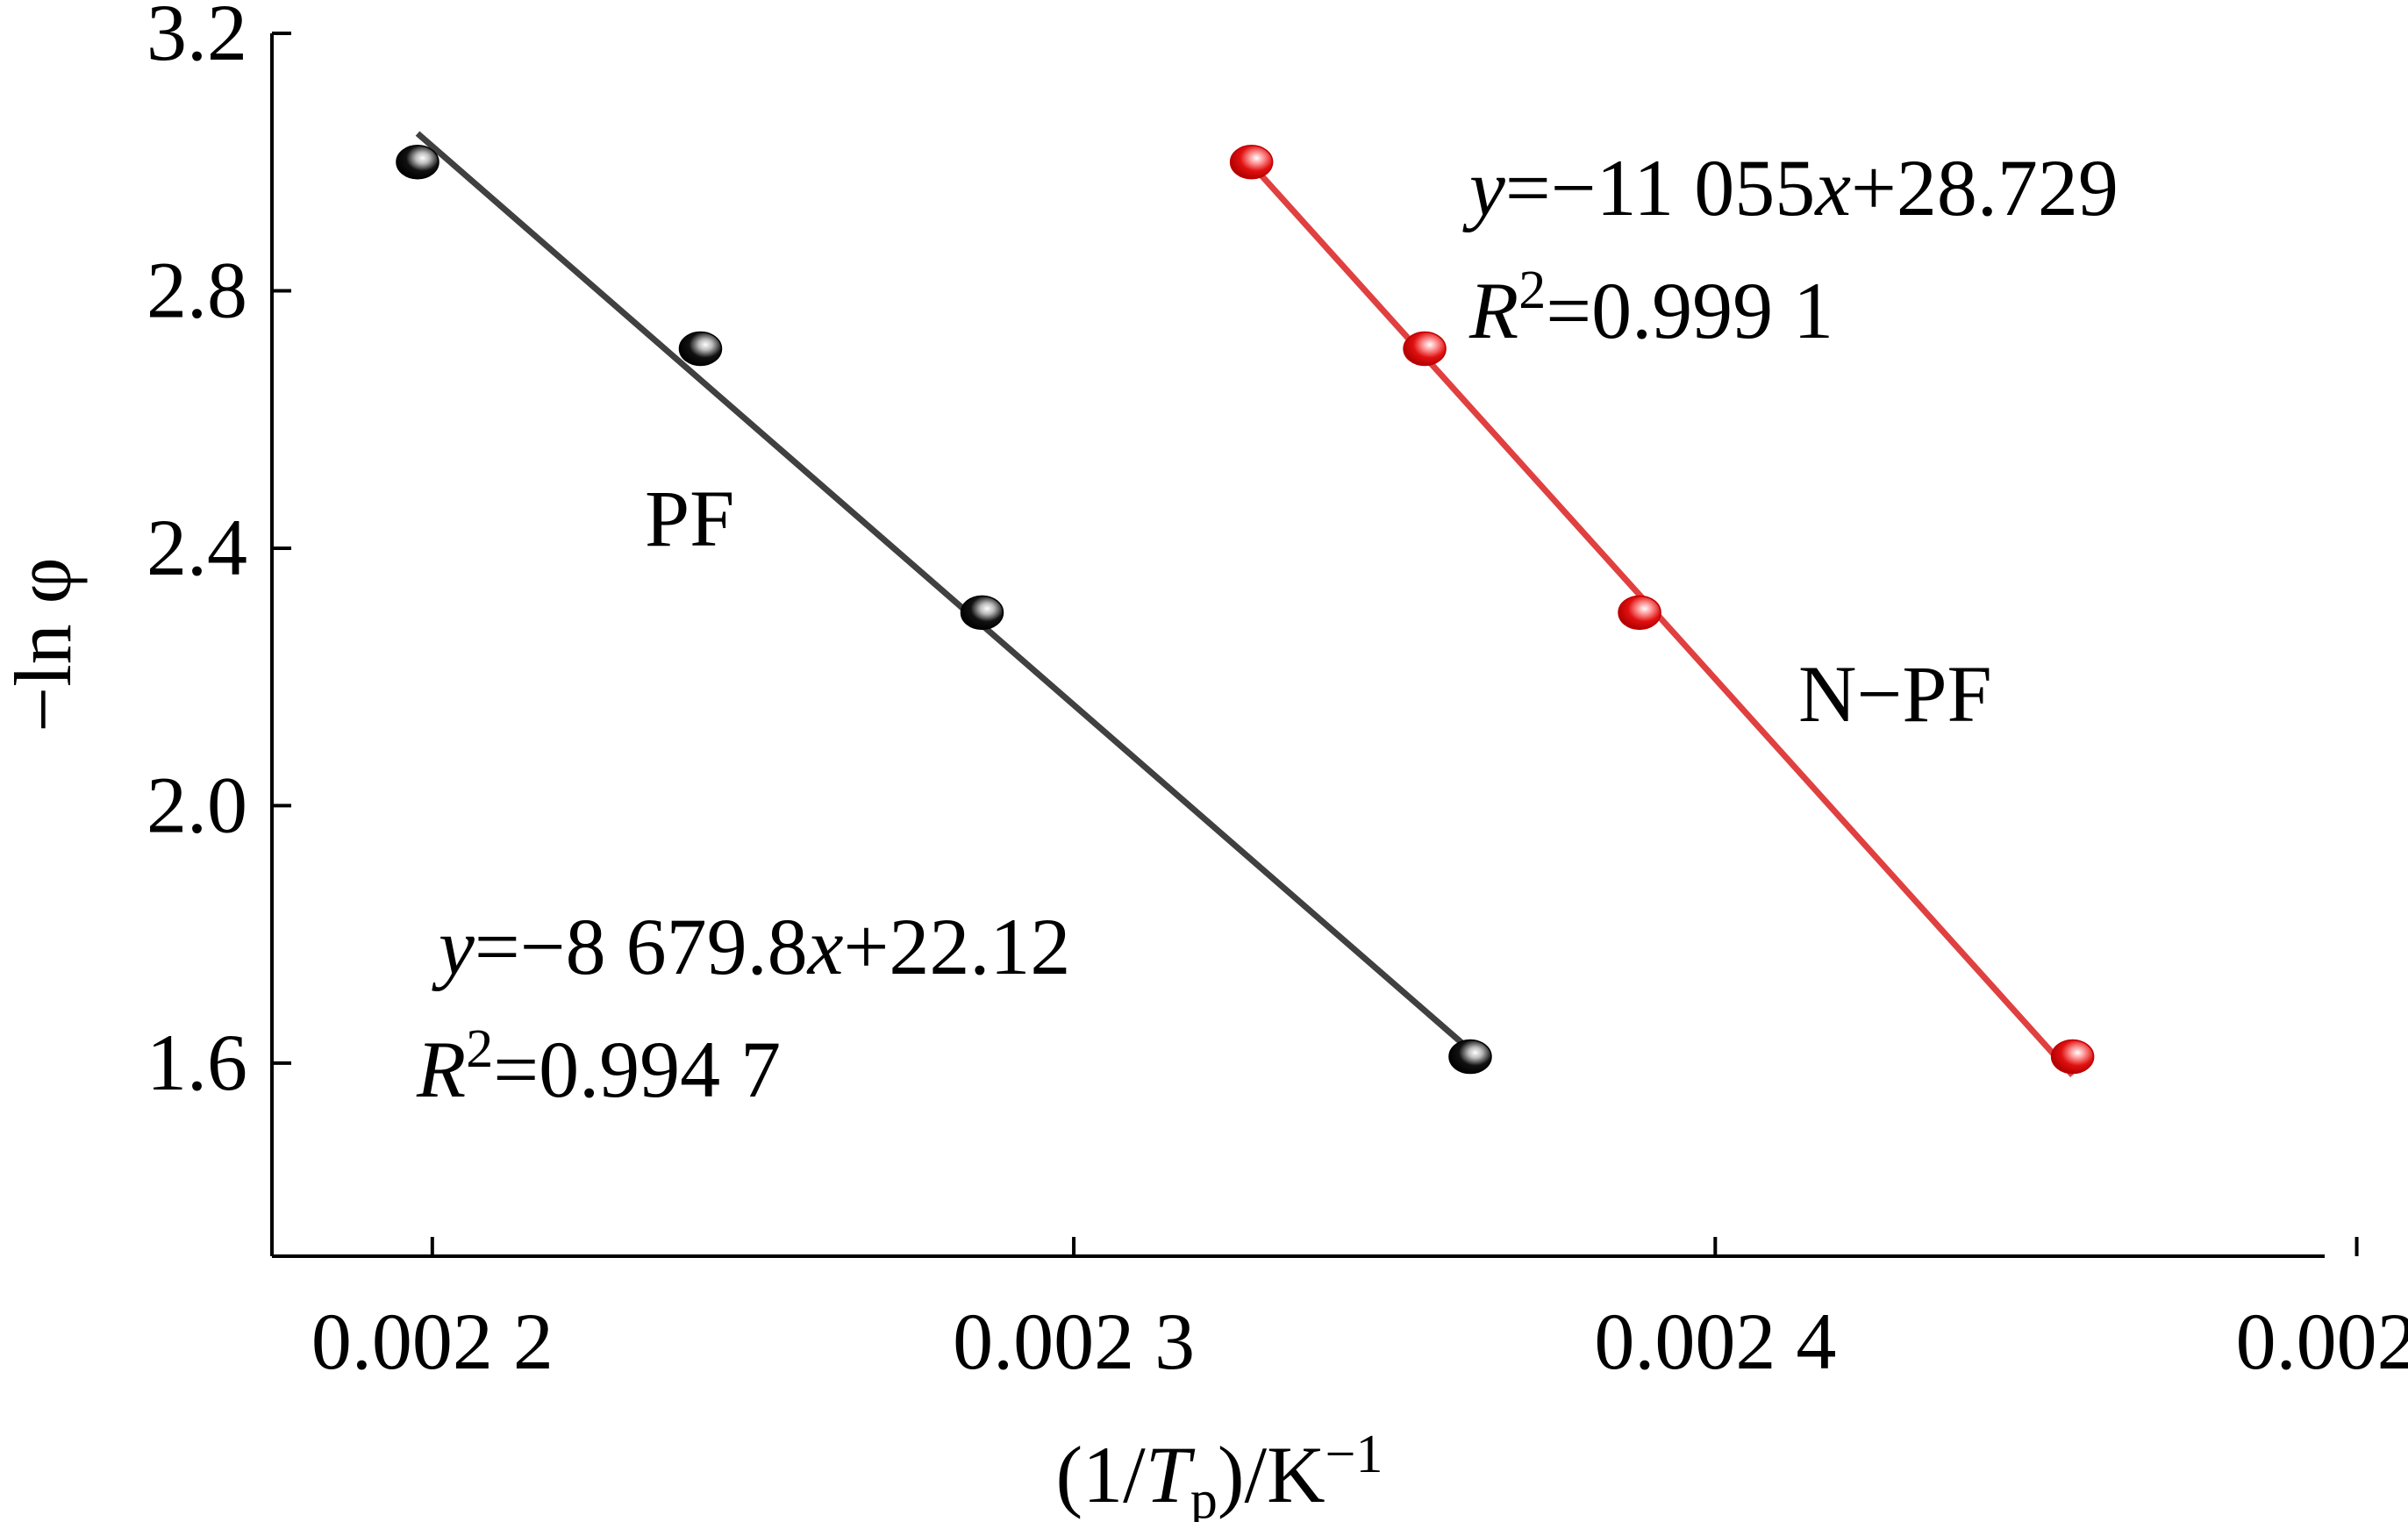  I want to click on series-label-npf: N−PF, so click(1895, 694).